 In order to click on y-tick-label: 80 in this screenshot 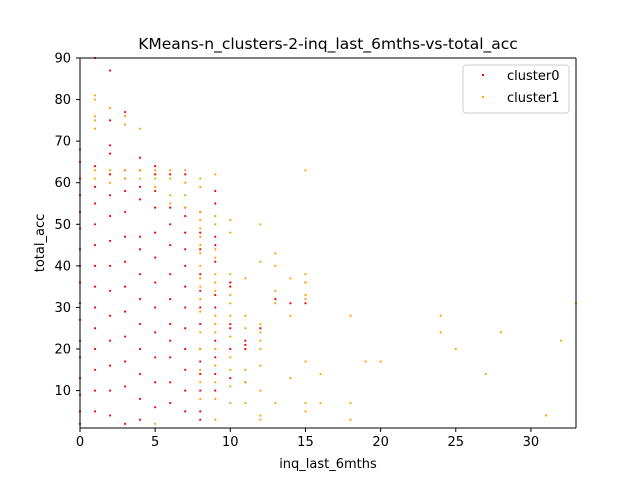, I will do `click(62, 100)`.